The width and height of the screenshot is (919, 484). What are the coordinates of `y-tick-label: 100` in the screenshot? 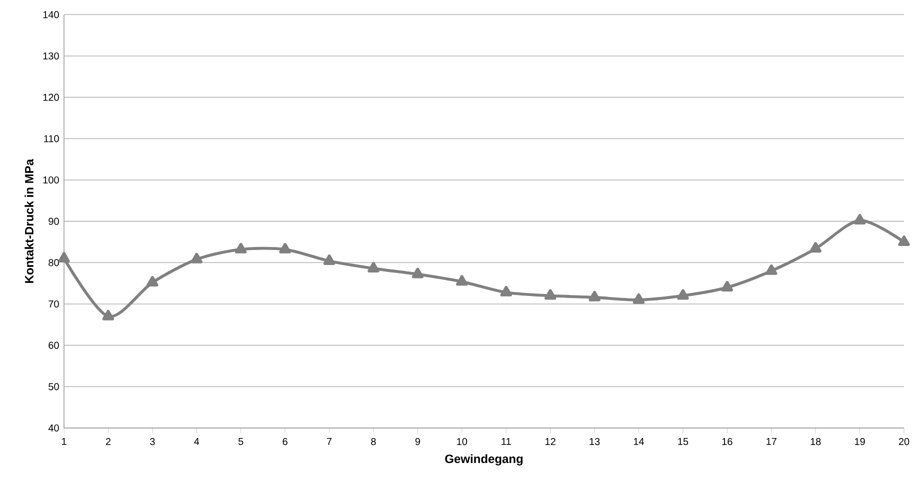 It's located at (51, 180).